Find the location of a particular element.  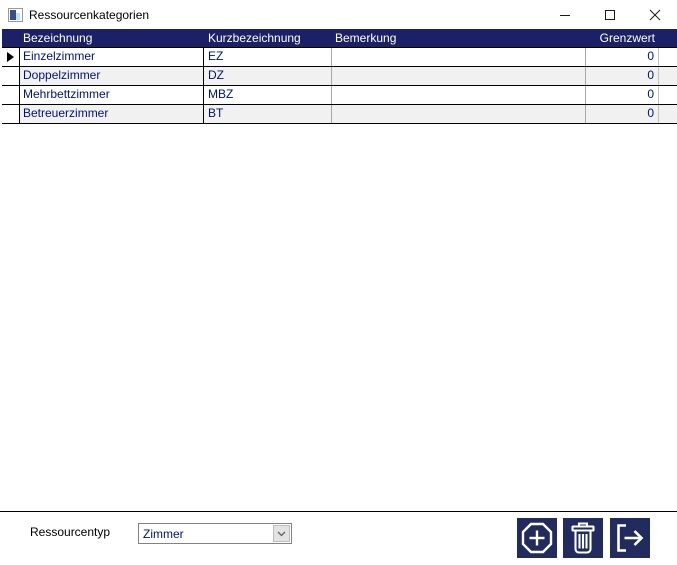

table-row: Mehrbettzimmer MBZ 0 is located at coordinates (339, 95).